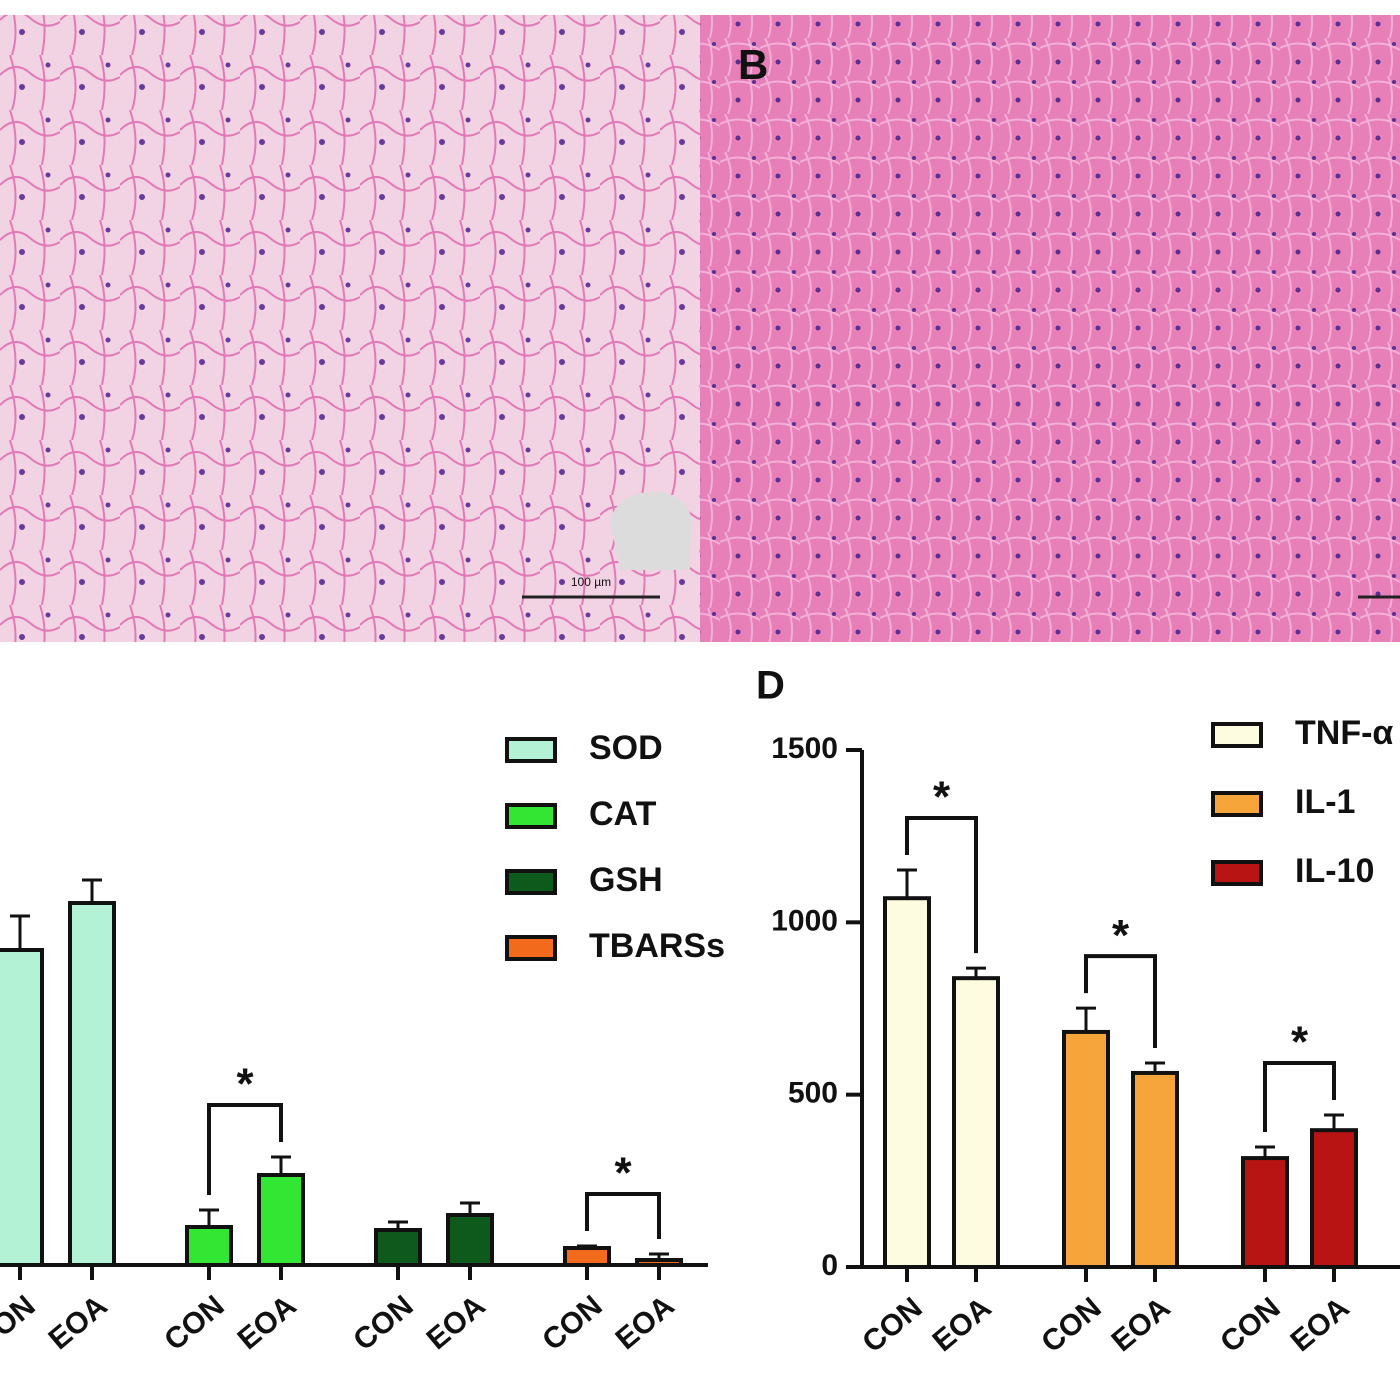  I want to click on legend-label: SOD, so click(626, 748).